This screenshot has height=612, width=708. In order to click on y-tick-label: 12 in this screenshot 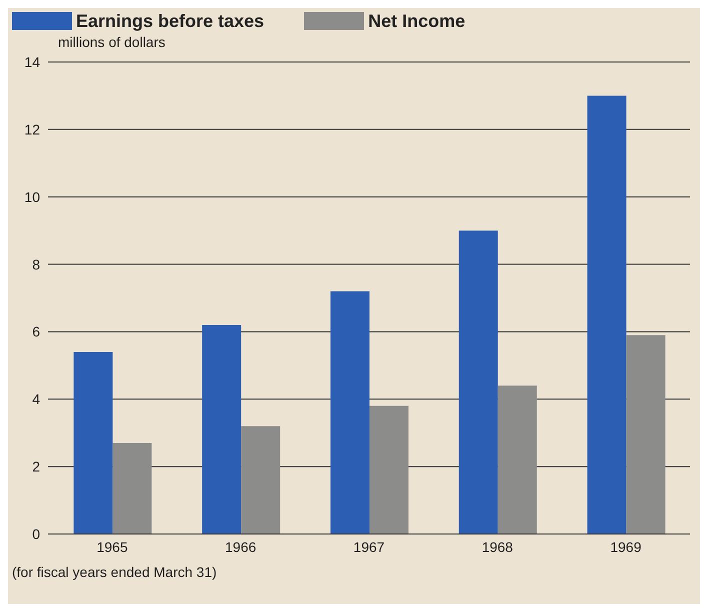, I will do `click(32, 129)`.